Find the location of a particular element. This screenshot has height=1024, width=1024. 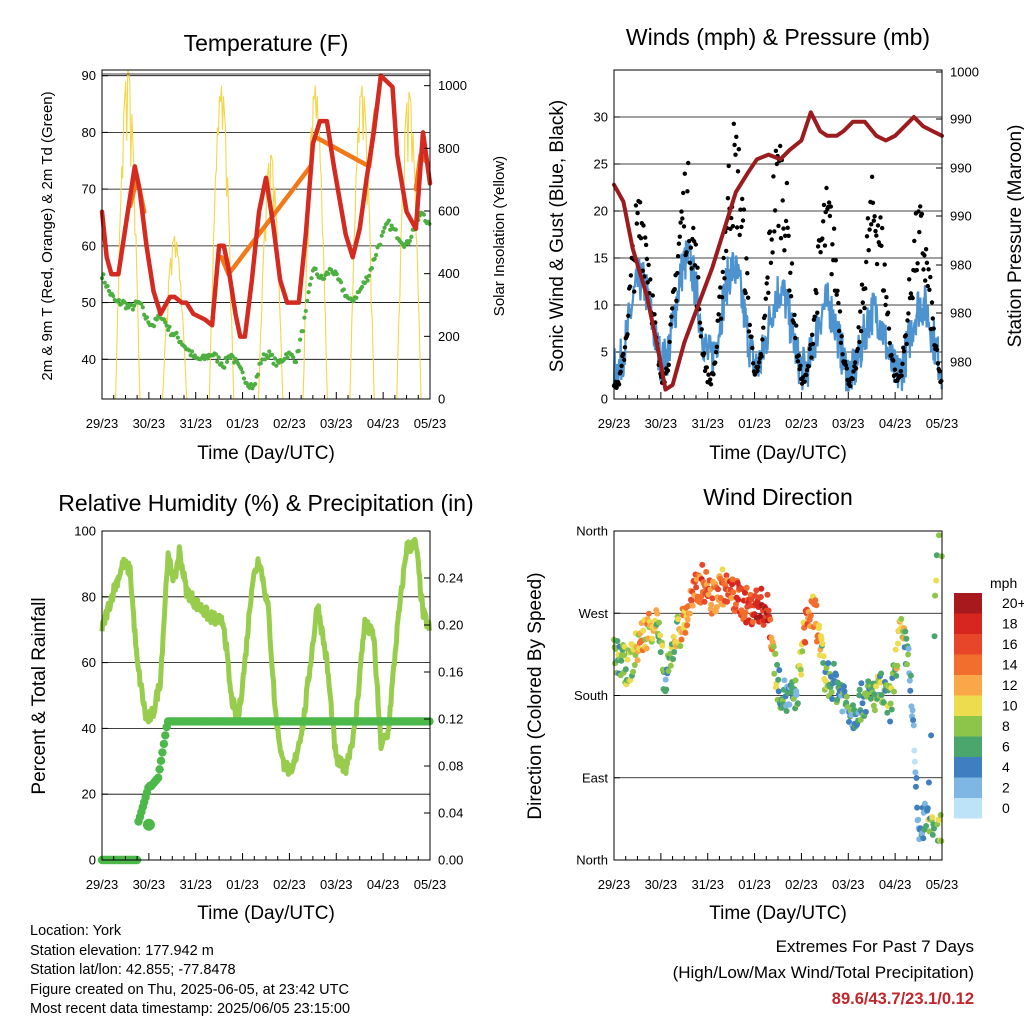

temp-ytick-label: 90 is located at coordinates (89, 75).